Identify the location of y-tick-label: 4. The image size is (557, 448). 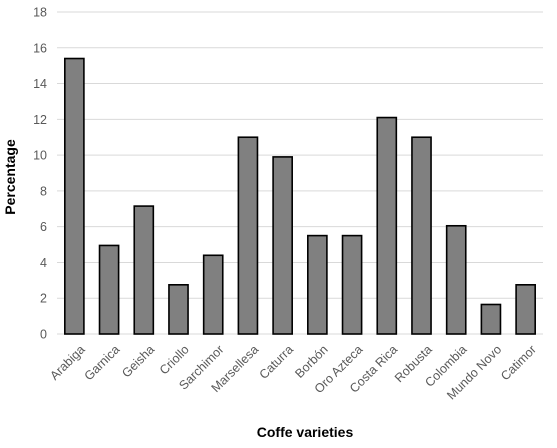
(43, 263).